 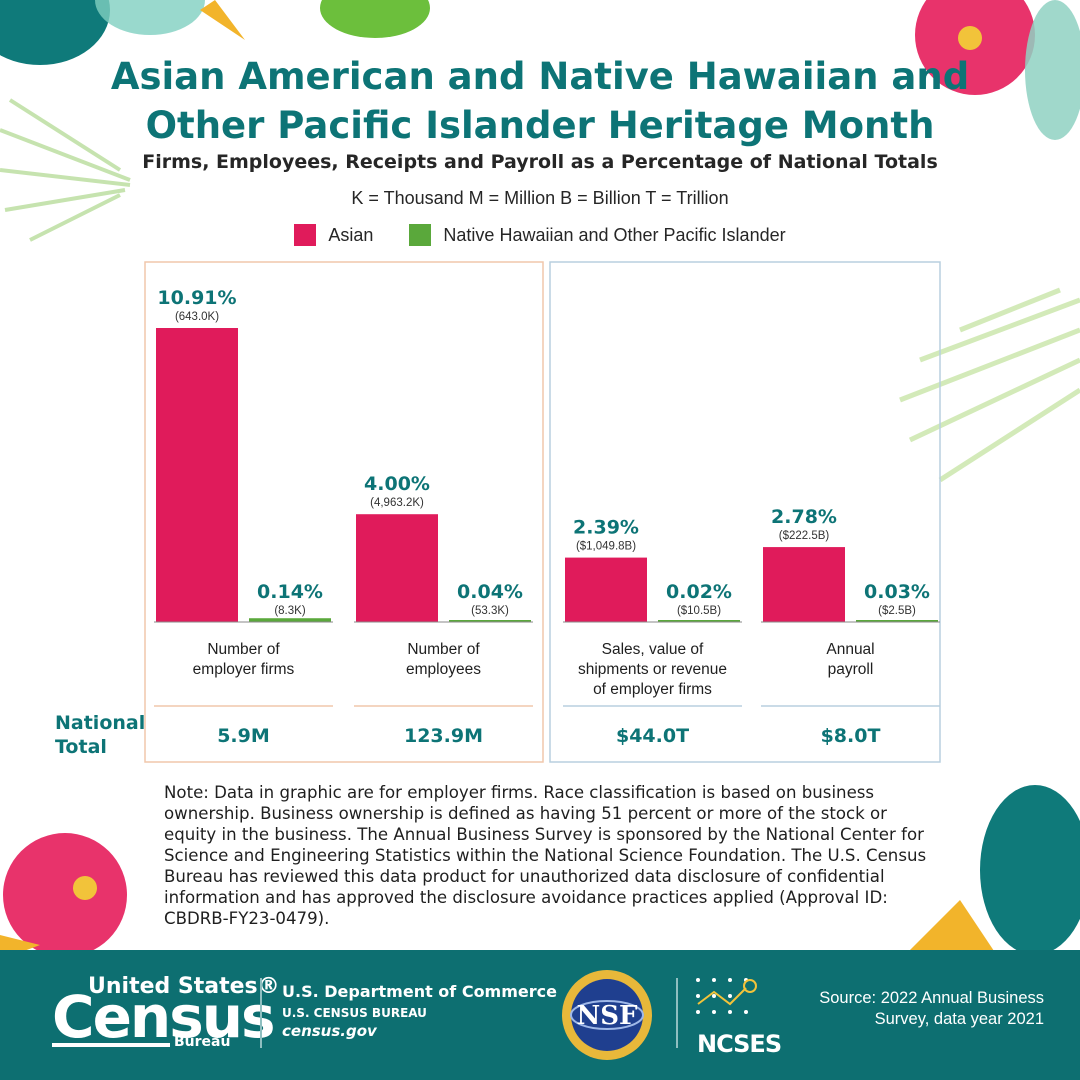 What do you see at coordinates (490, 592) in the screenshot?
I see `data-label-nhopi-1: 0.04%` at bounding box center [490, 592].